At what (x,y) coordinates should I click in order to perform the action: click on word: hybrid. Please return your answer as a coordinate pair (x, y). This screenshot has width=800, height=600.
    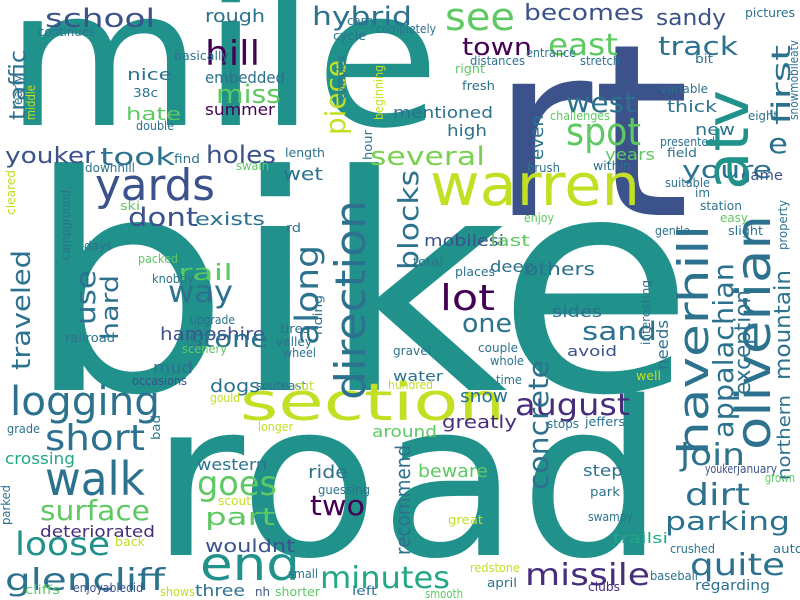
    Looking at the image, I should click on (362, 17).